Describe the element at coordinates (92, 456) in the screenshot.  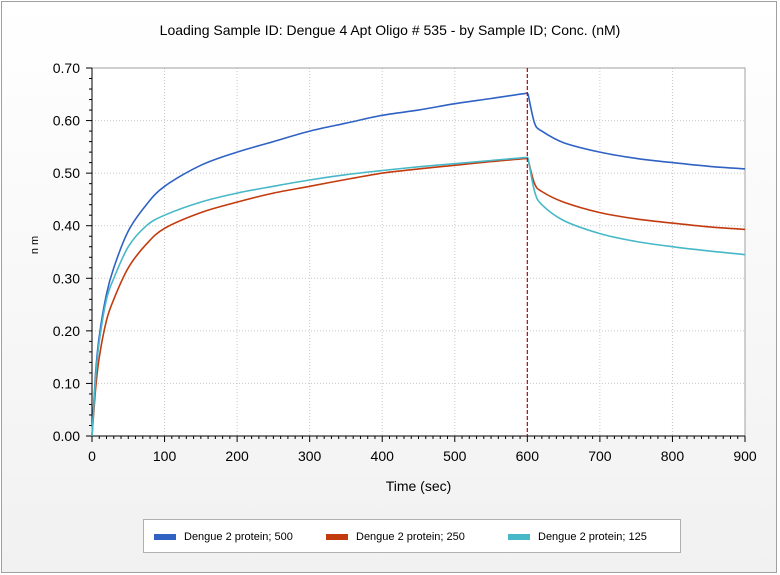
I see `x-tick-label: 0` at that location.